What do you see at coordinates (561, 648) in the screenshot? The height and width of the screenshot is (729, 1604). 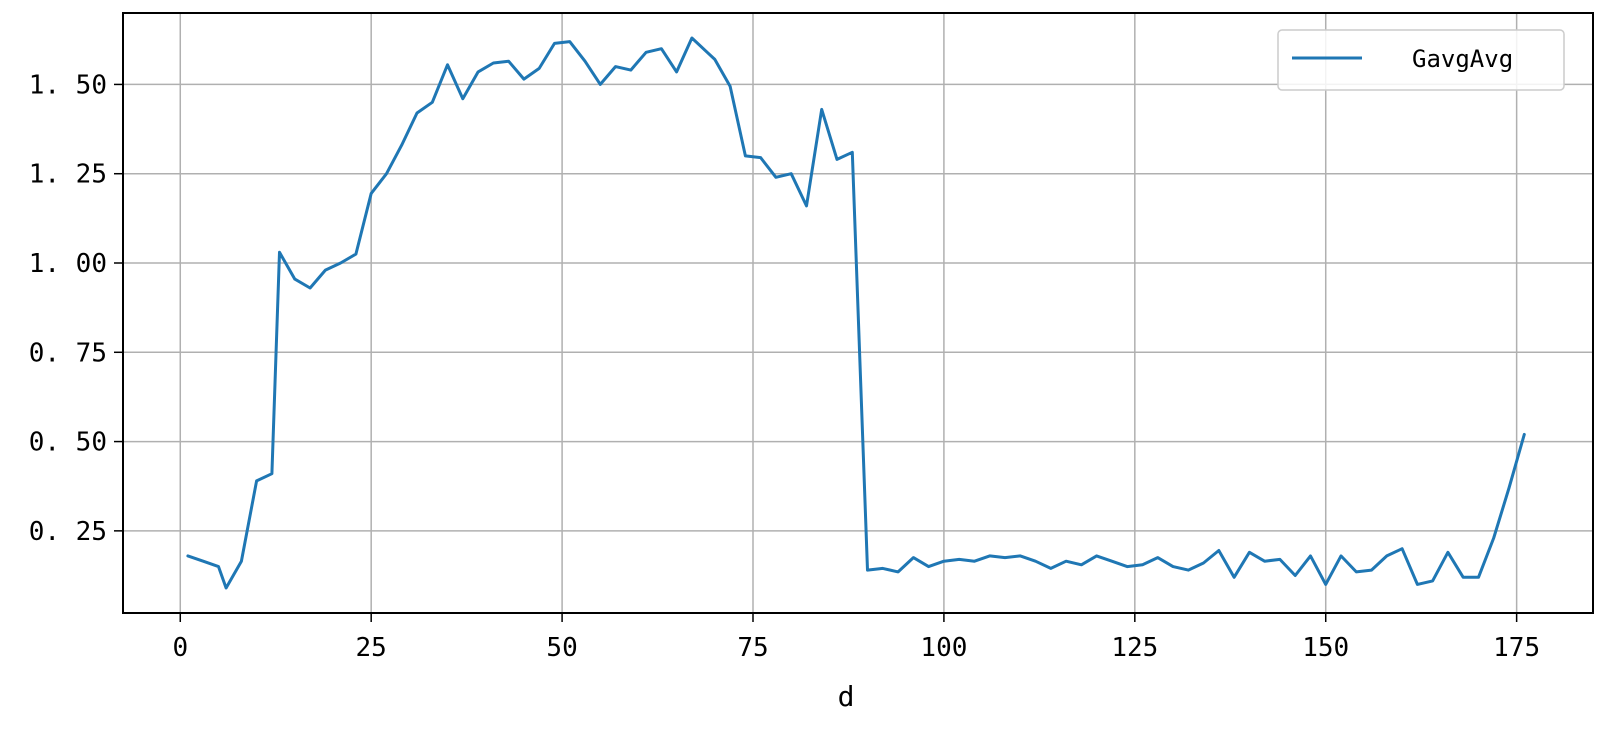 I see `x-tick-label: 50` at bounding box center [561, 648].